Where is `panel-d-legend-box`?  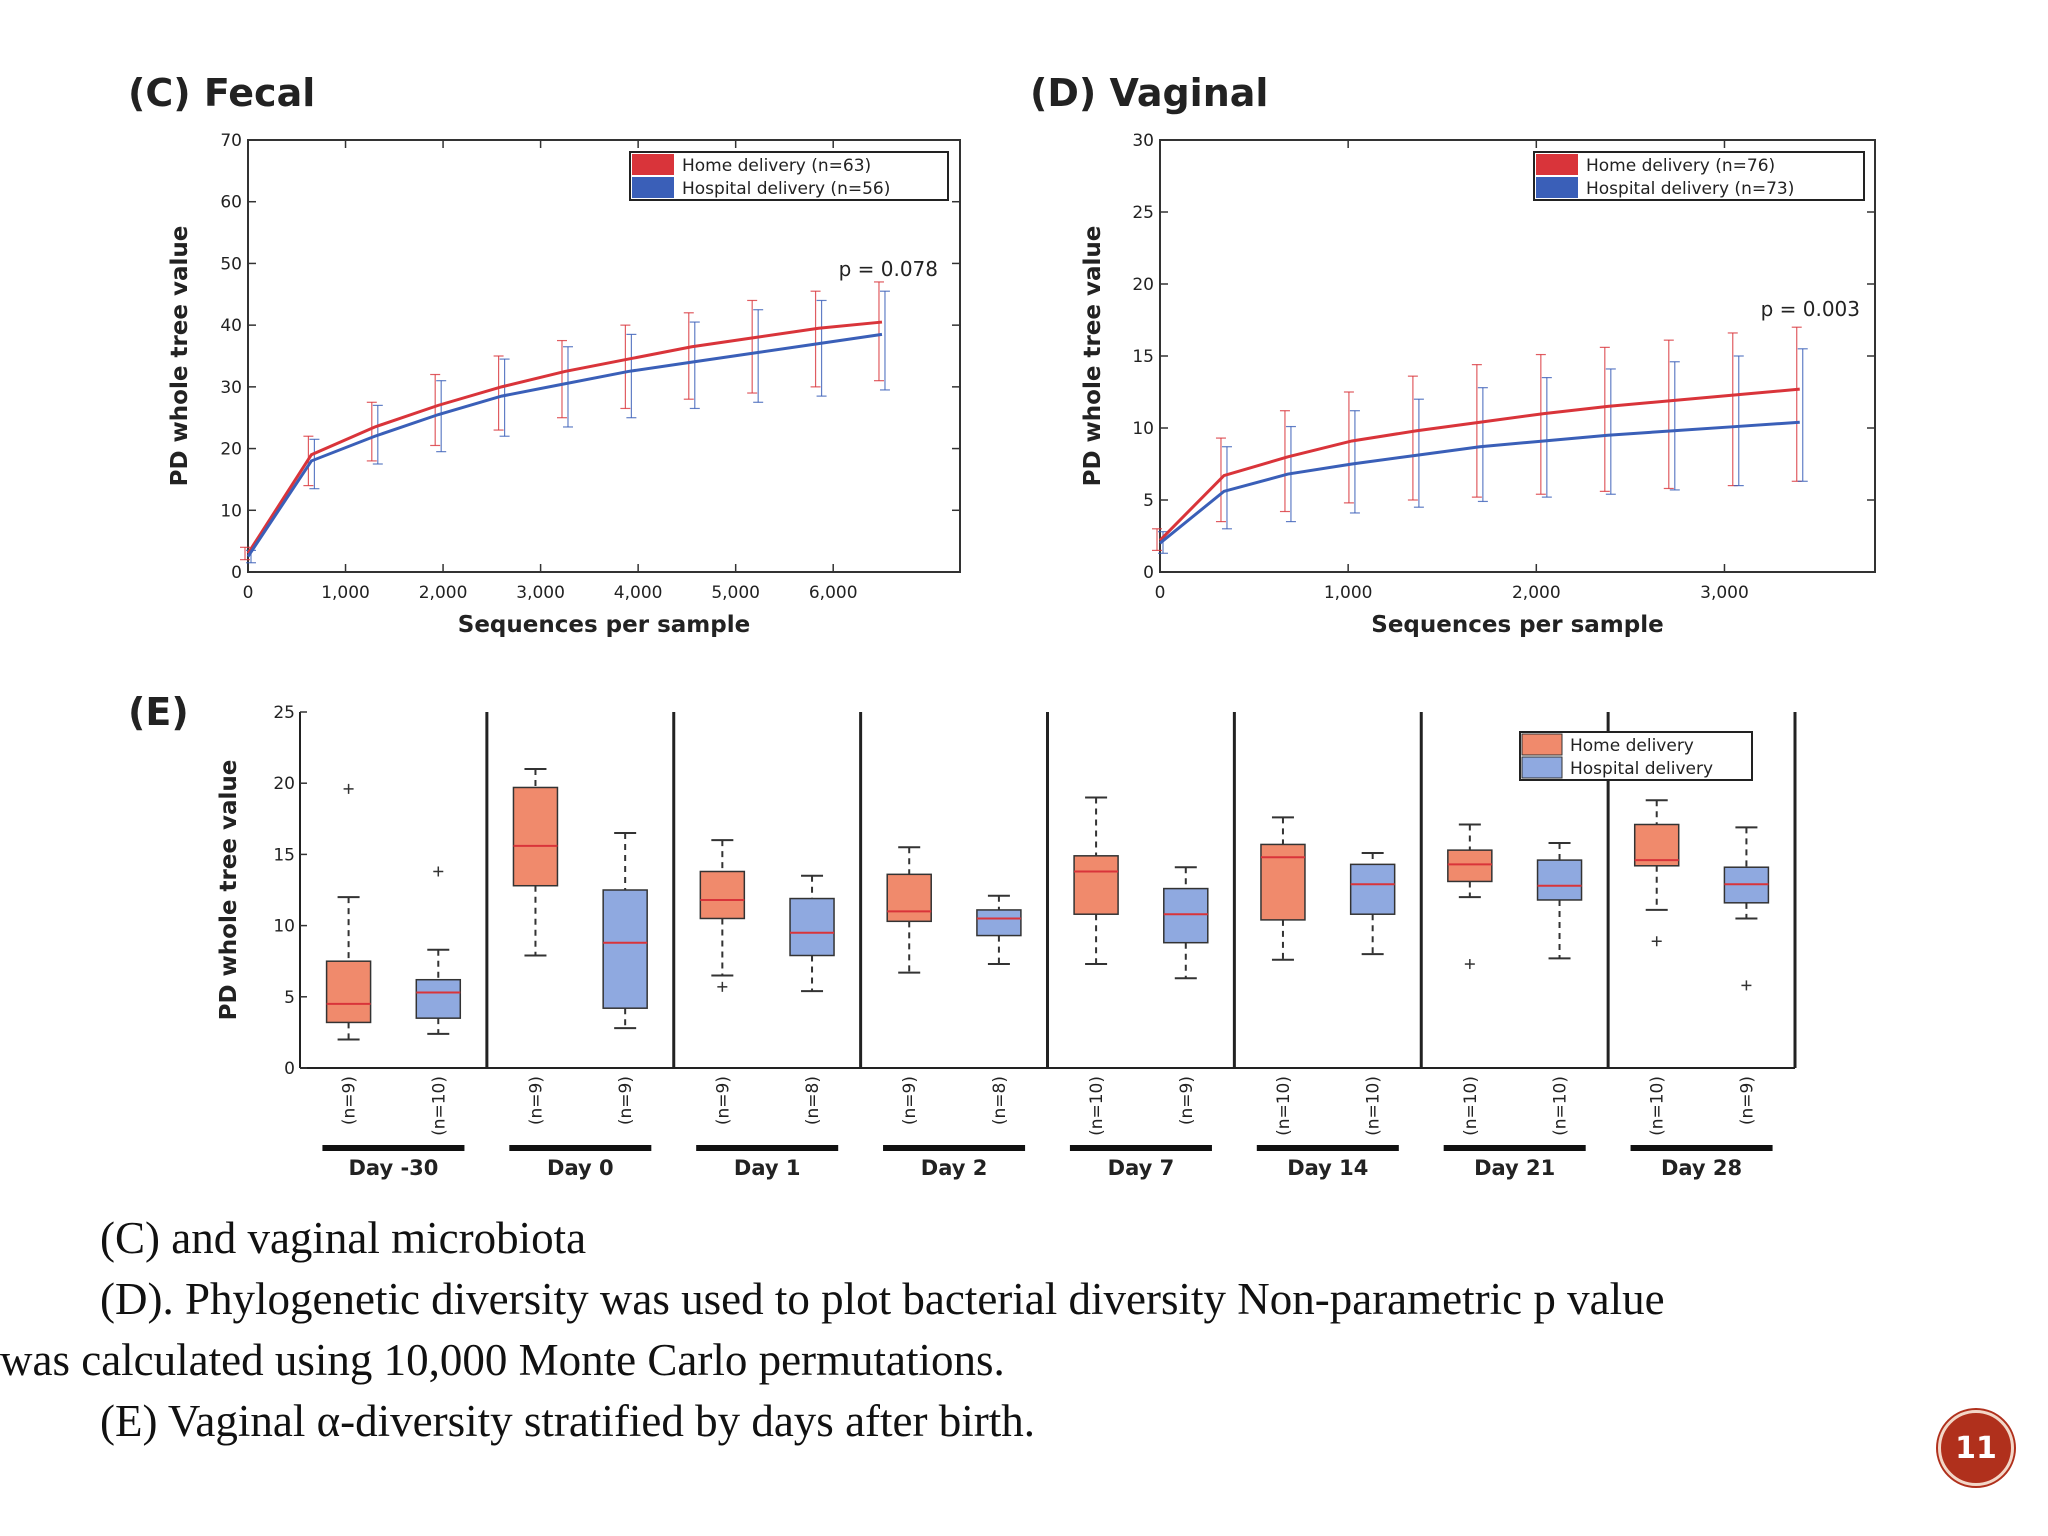 panel-d-legend-box is located at coordinates (1699, 176).